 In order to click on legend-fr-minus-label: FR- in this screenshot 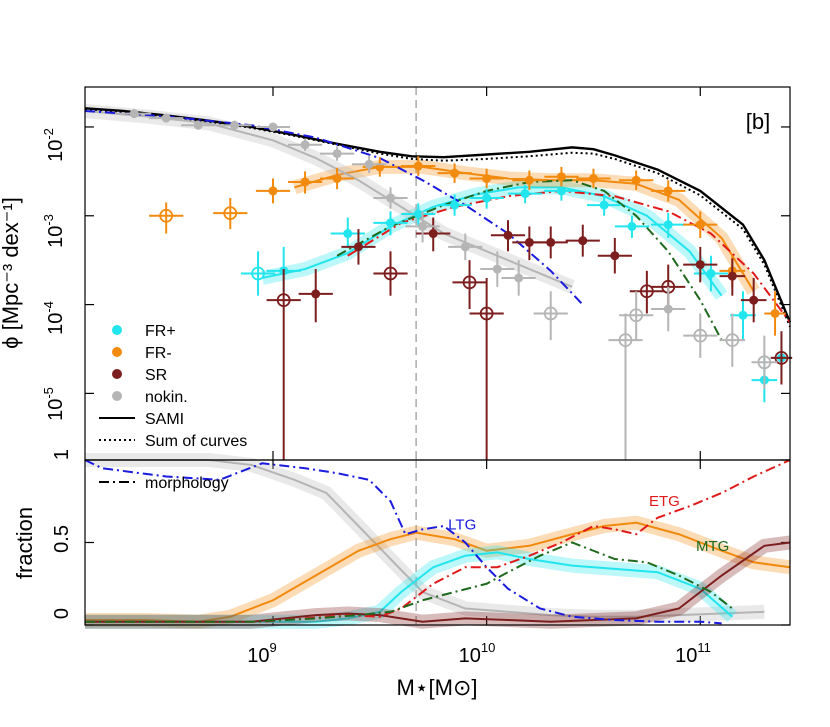, I will do `click(158, 353)`.